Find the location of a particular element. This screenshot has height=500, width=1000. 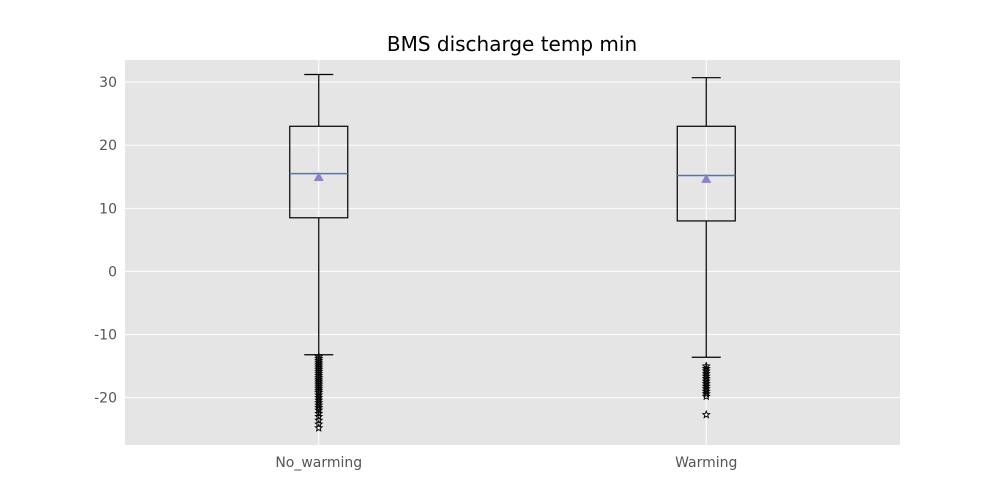

y-tick-label: 0 is located at coordinates (112, 272).